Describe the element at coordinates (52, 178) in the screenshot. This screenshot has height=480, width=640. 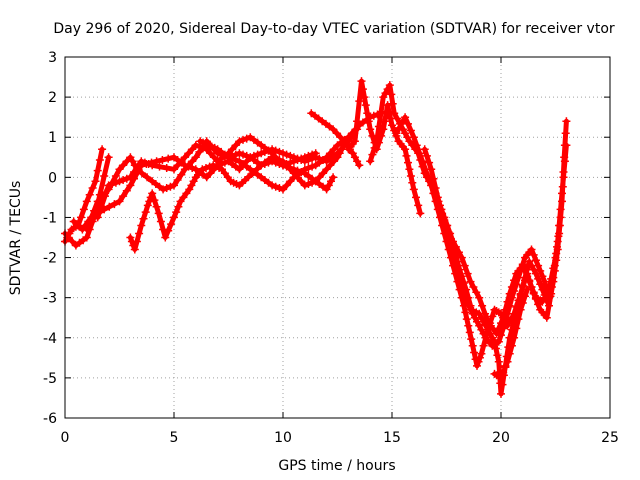
I see `y-tick-label: 0` at that location.